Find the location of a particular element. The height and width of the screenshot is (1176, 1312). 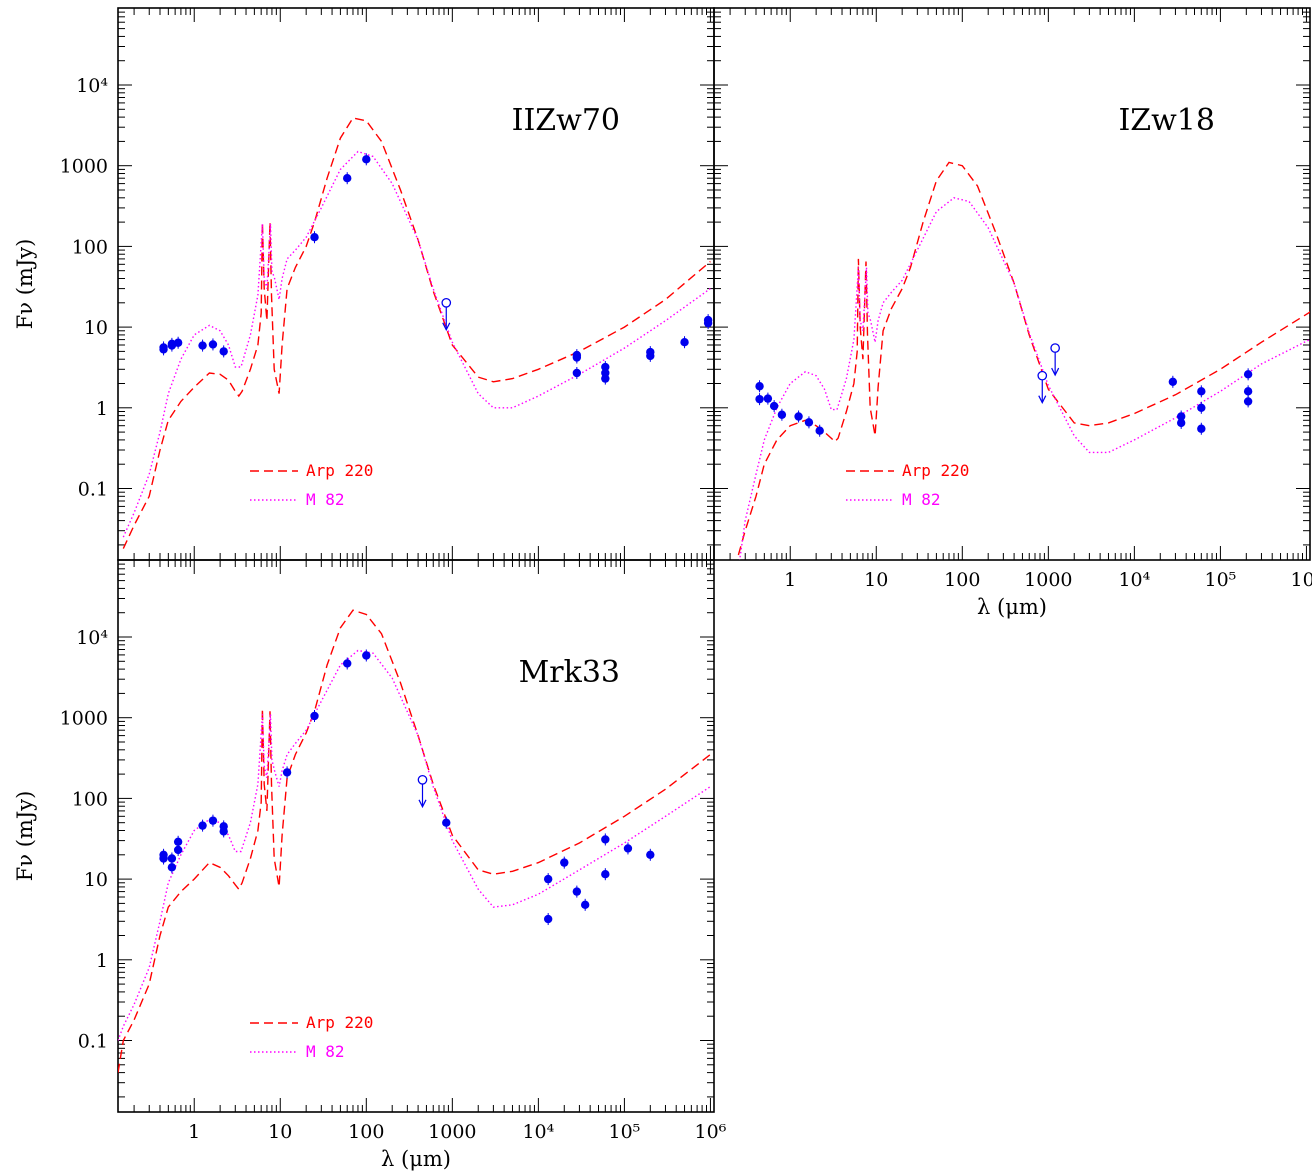

panel-title: IZw18 is located at coordinates (1166, 120).